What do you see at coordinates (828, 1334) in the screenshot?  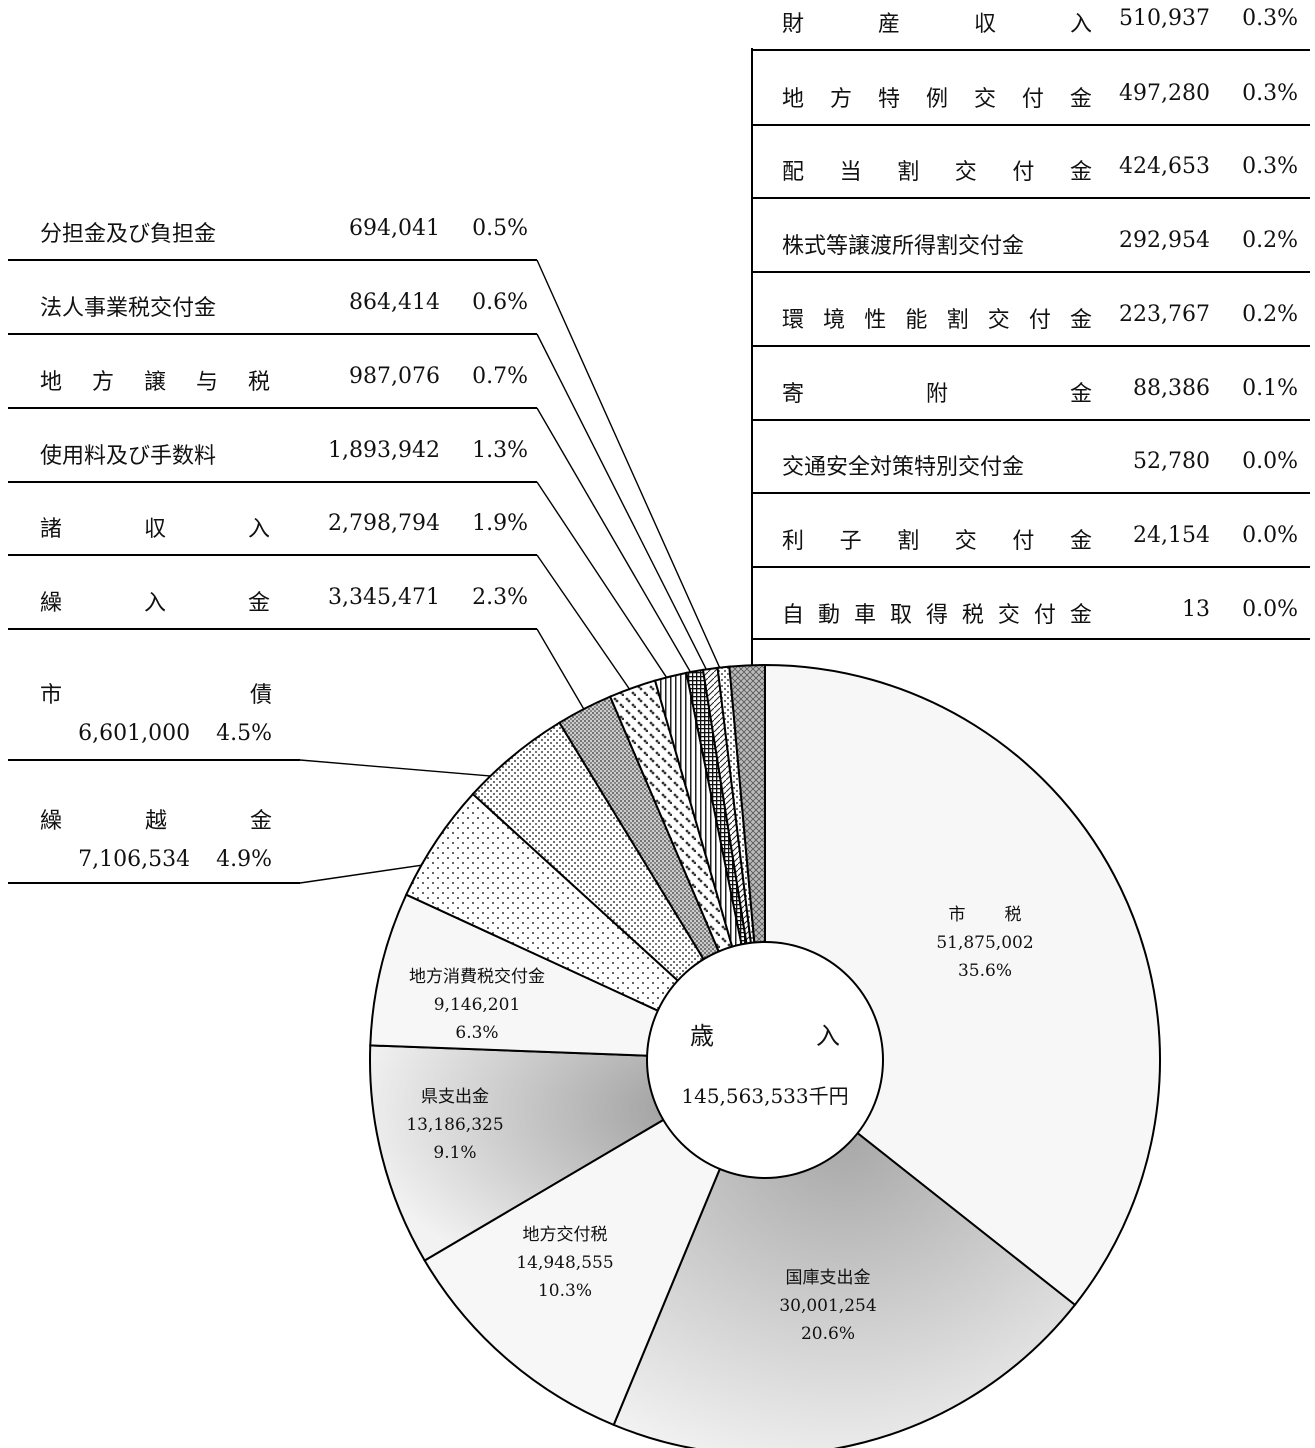 I see `slice-label-percent: 20.6%` at bounding box center [828, 1334].